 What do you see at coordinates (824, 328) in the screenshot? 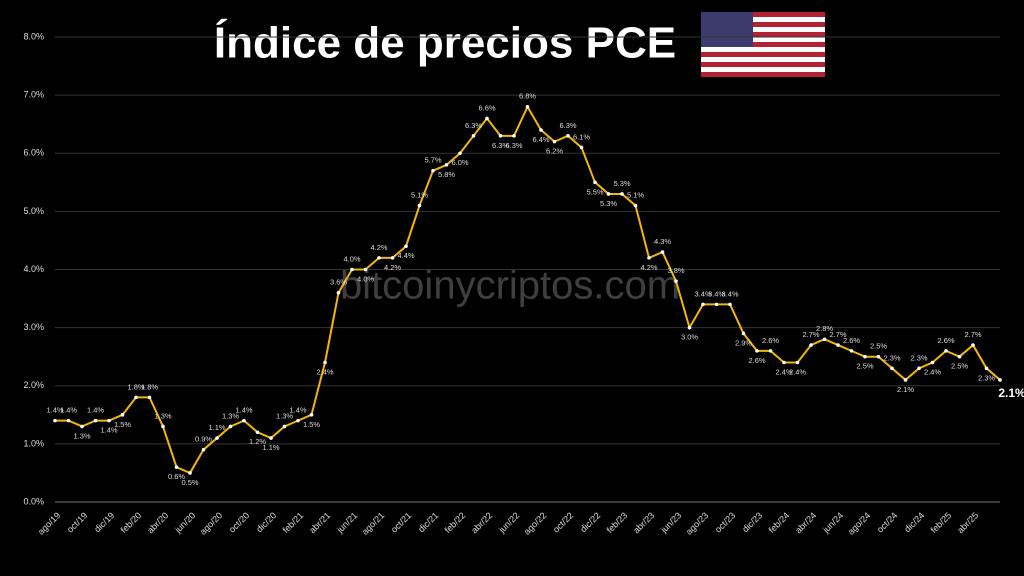
I see `data-label: 2.8%` at bounding box center [824, 328].